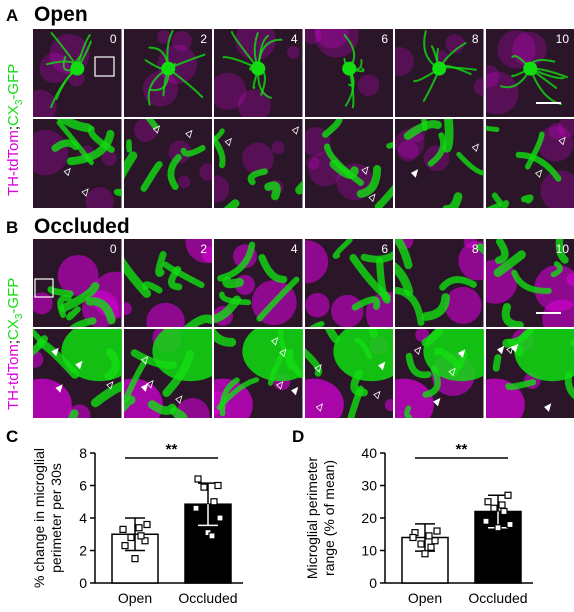  I want to click on rowB1-tile: 10, so click(529, 283).